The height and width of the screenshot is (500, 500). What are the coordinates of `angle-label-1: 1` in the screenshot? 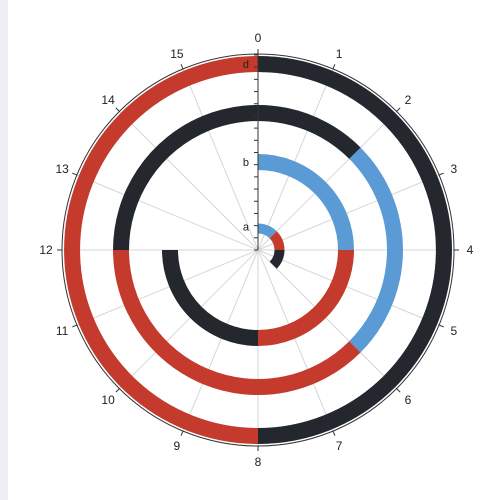 It's located at (339, 54).